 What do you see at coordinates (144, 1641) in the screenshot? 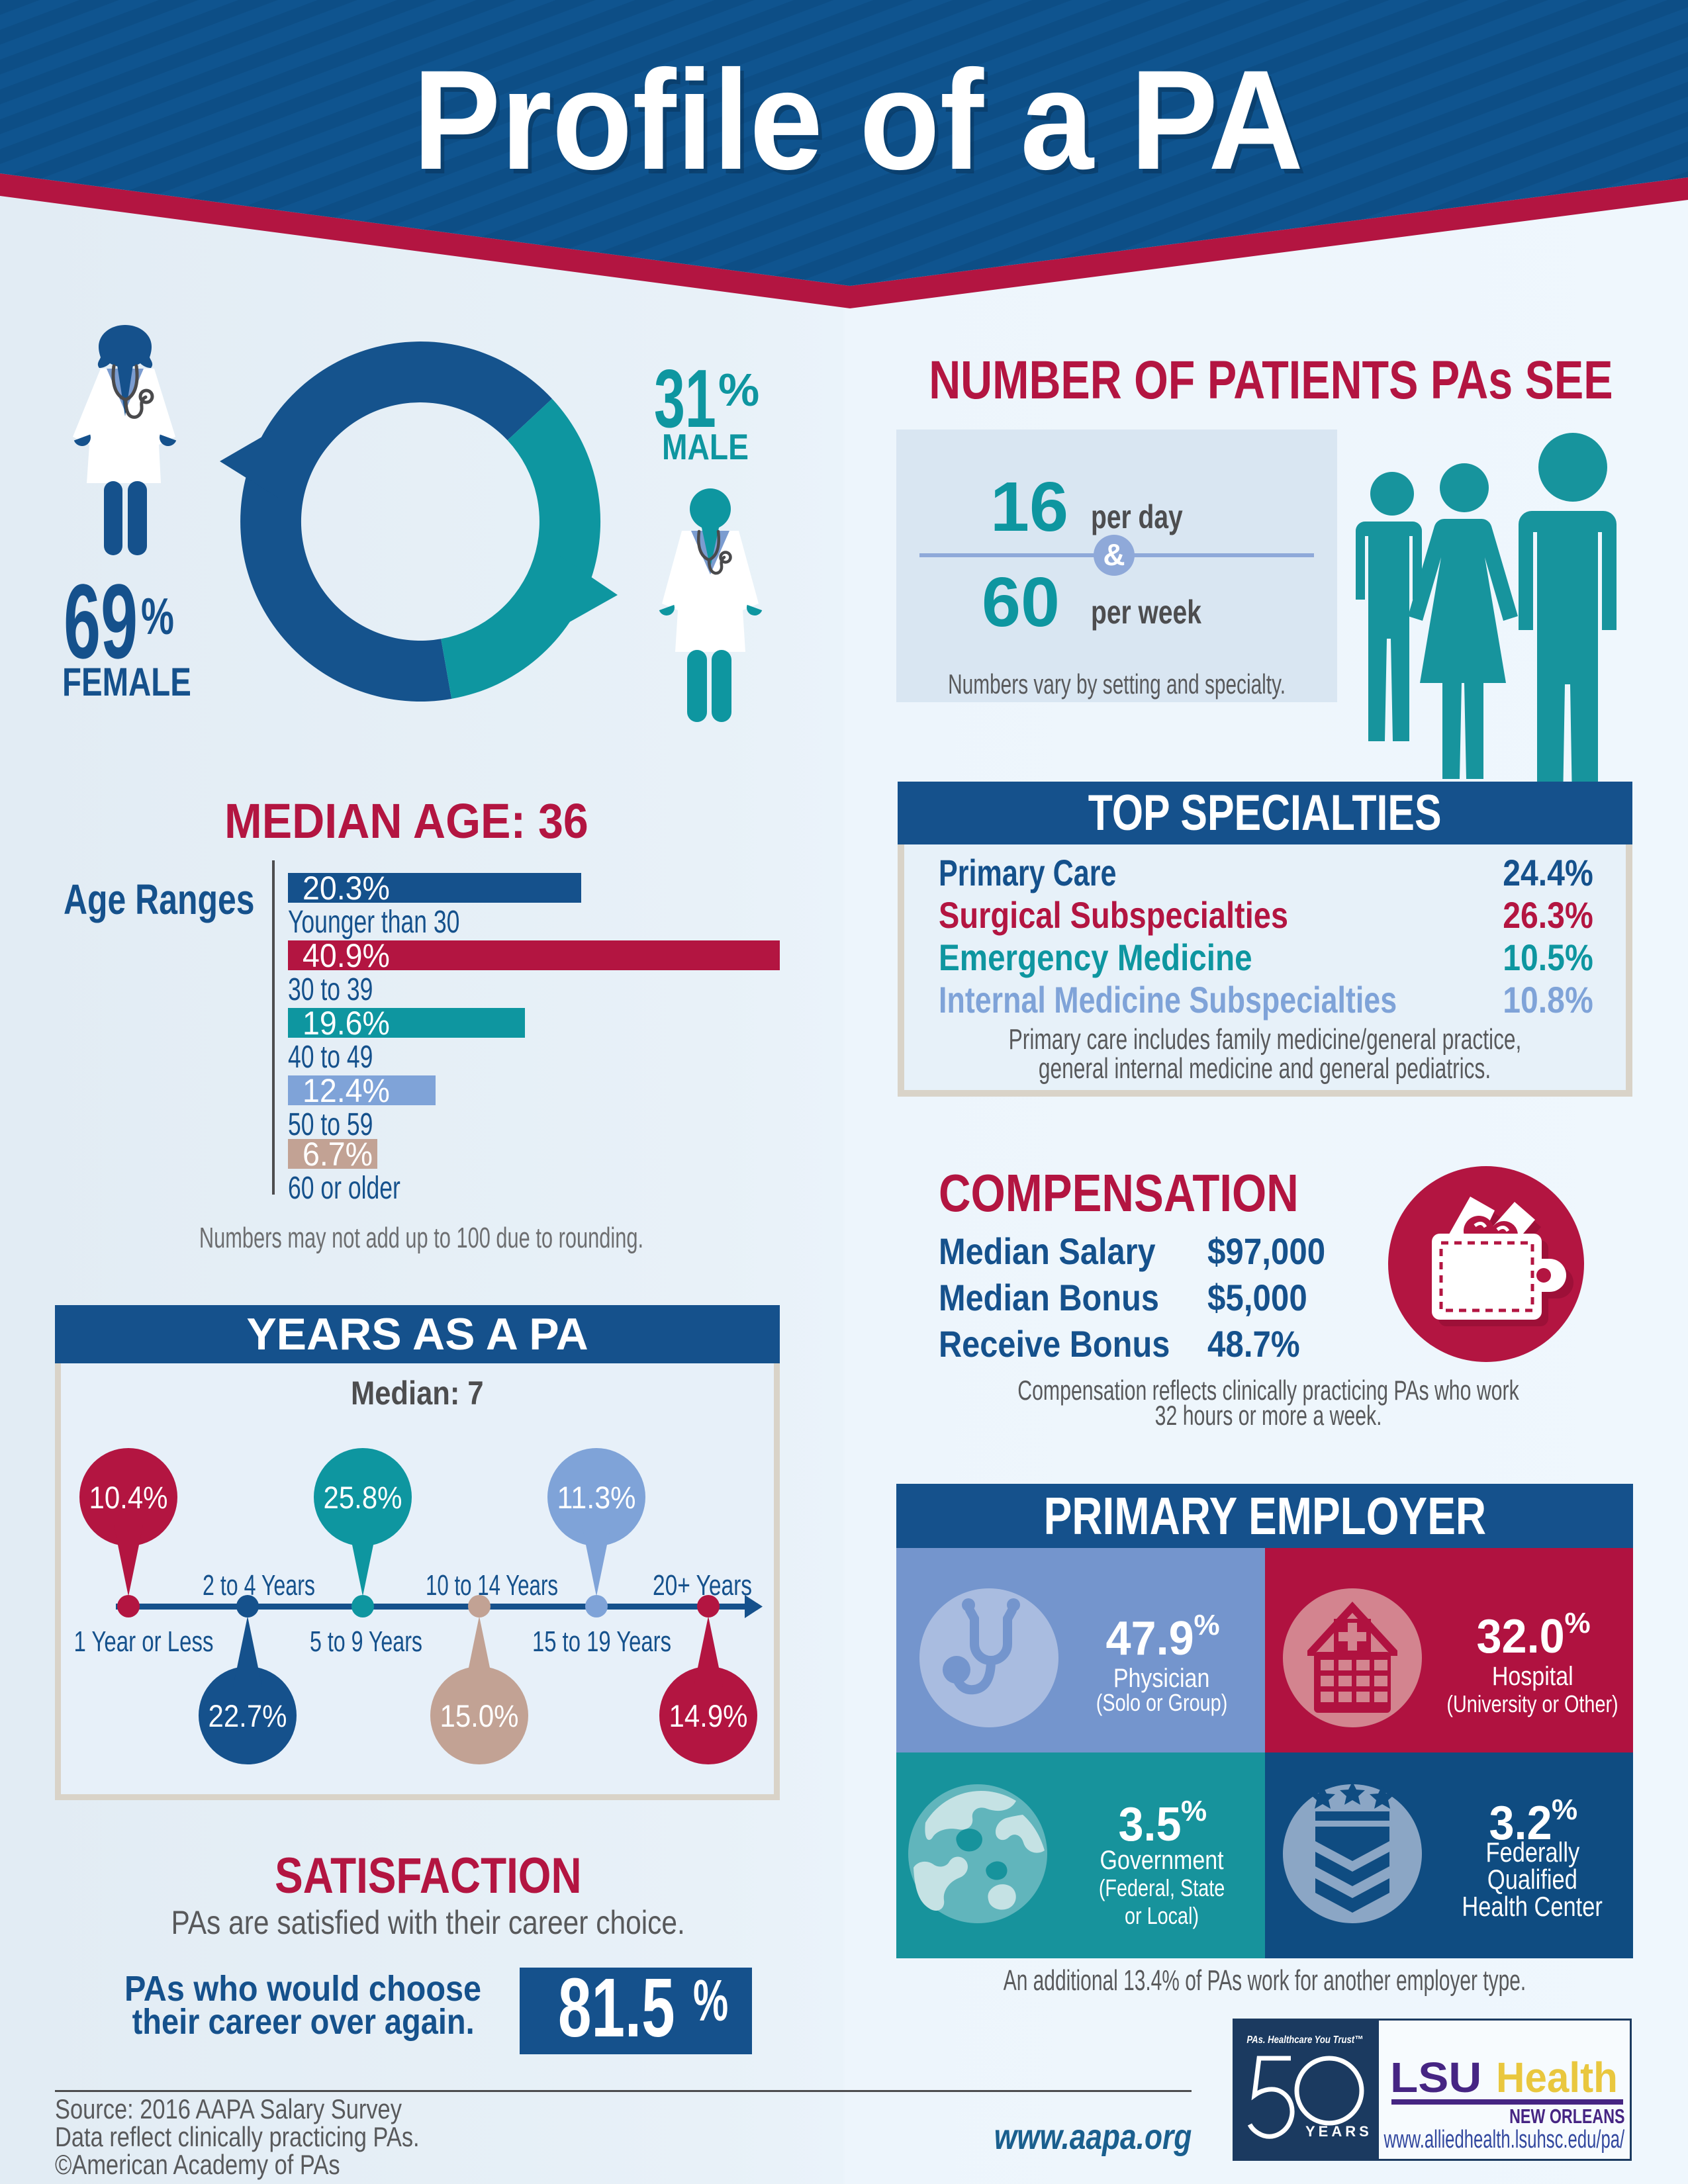
I see `svg-text: 1 Year or Less` at bounding box center [144, 1641].